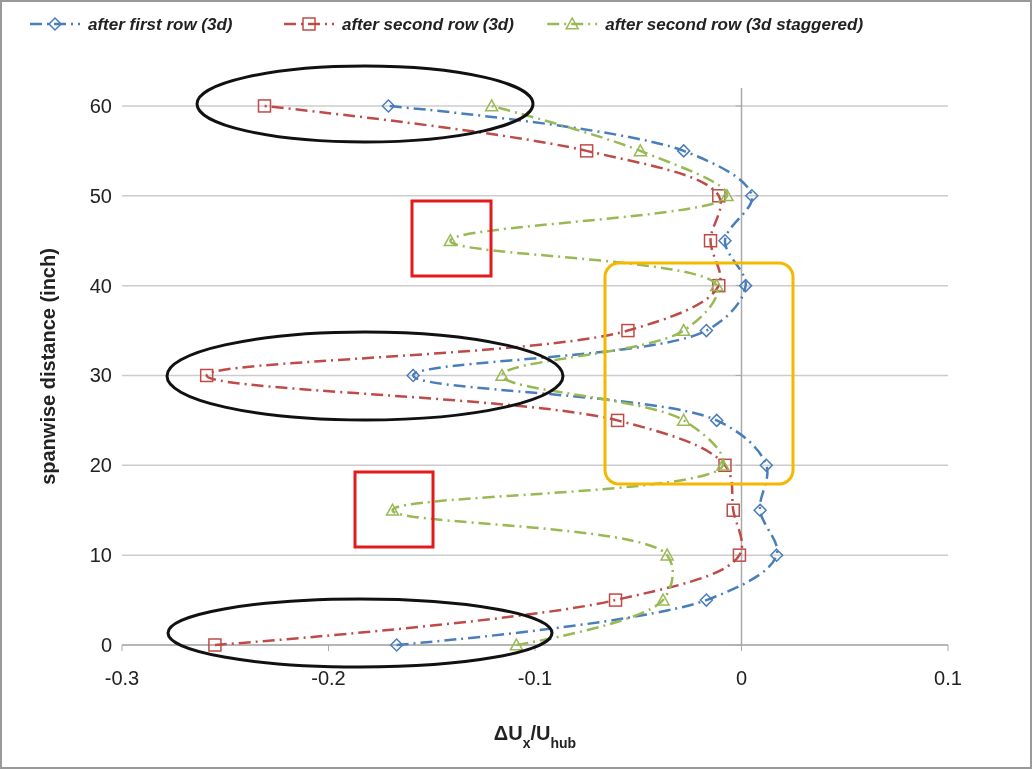 The height and width of the screenshot is (769, 1032). Describe the element at coordinates (100, 465) in the screenshot. I see `y-tick-label: 20` at that location.